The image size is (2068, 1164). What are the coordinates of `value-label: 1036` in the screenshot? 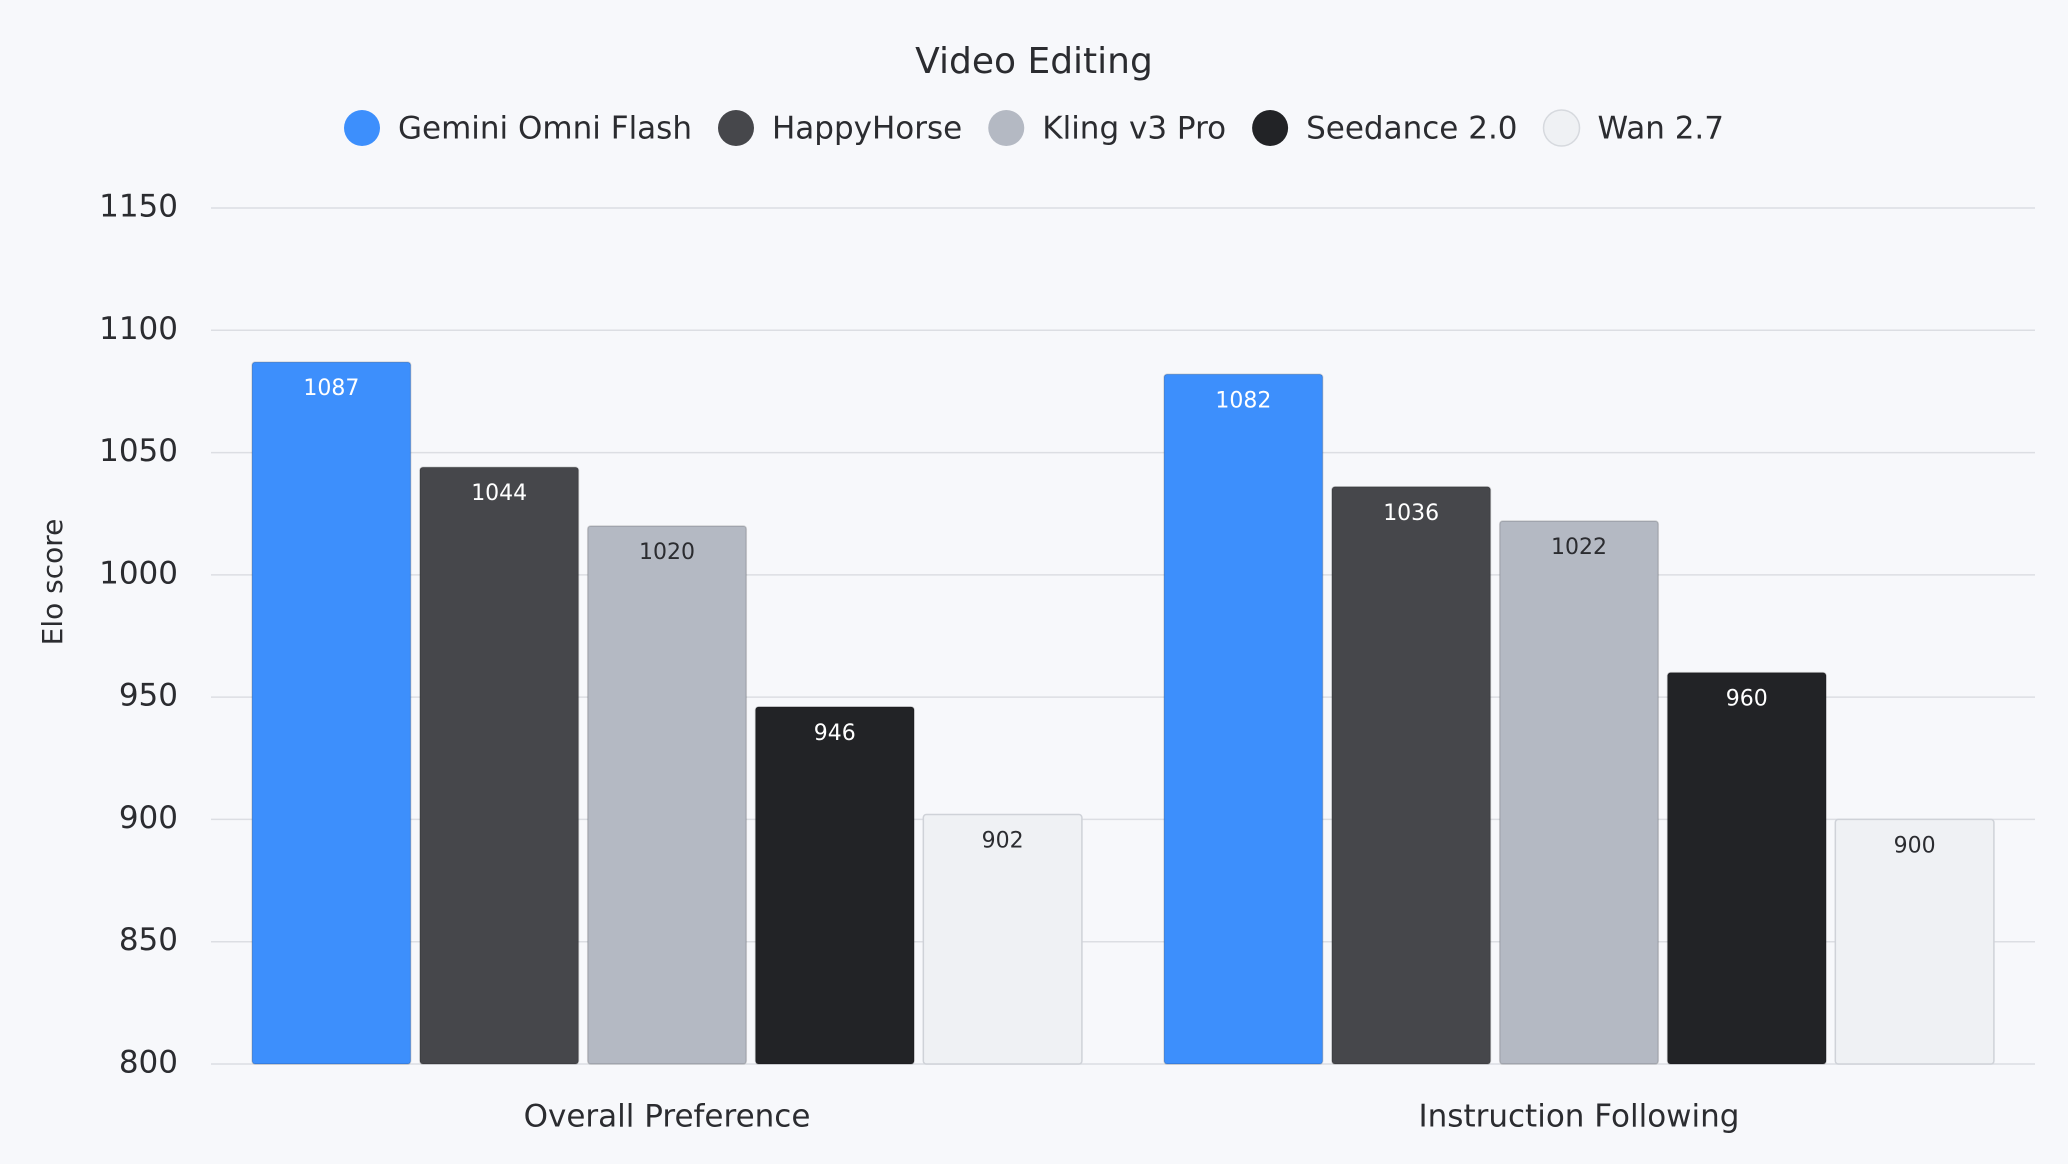 It's located at (1411, 513).